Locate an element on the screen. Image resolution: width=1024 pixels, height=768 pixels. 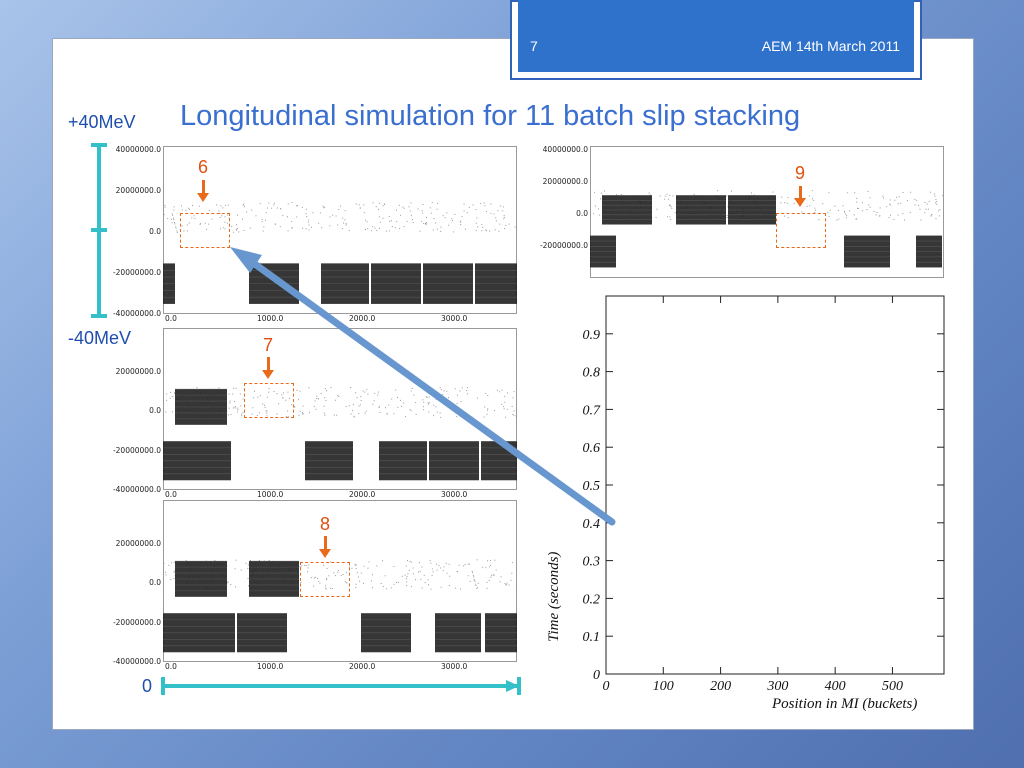
slide-footer-text: AEM 14th March 2011 is located at coordinates (830, 46).